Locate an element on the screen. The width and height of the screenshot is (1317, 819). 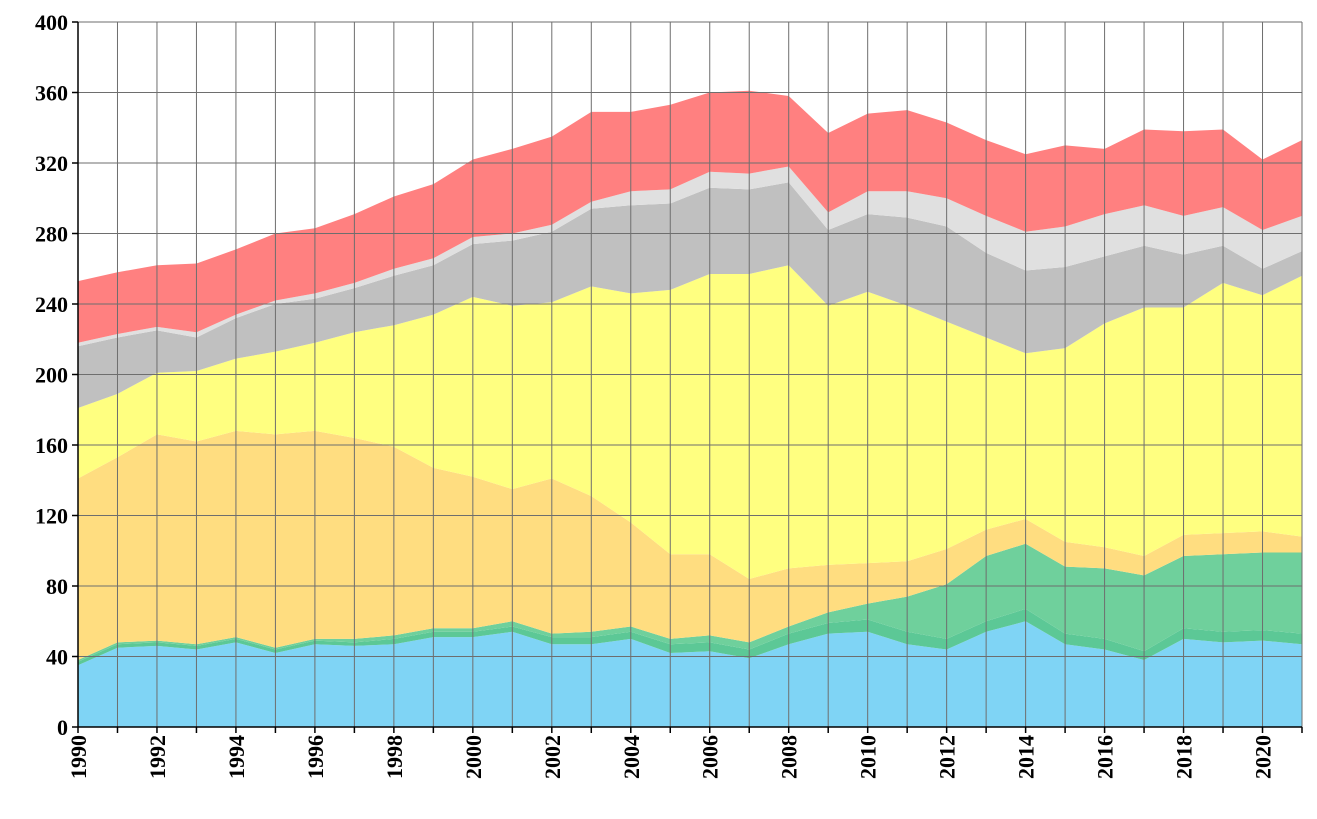
y-tick-label: 120 is located at coordinates (51, 516).